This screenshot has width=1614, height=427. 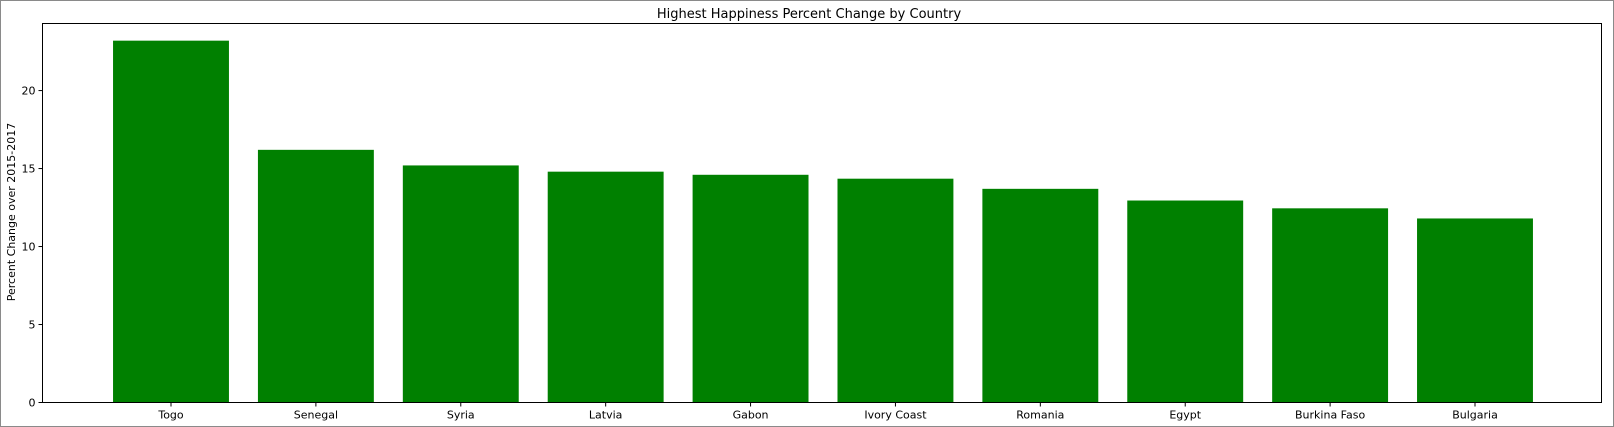 What do you see at coordinates (1330, 415) in the screenshot?
I see `x-tick-label: Burkina Faso` at bounding box center [1330, 415].